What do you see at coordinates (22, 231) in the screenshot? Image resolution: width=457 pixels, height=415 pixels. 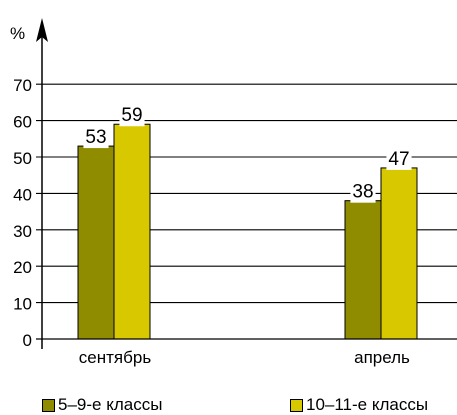 I see `y-tick-label-30: 30` at bounding box center [22, 231].